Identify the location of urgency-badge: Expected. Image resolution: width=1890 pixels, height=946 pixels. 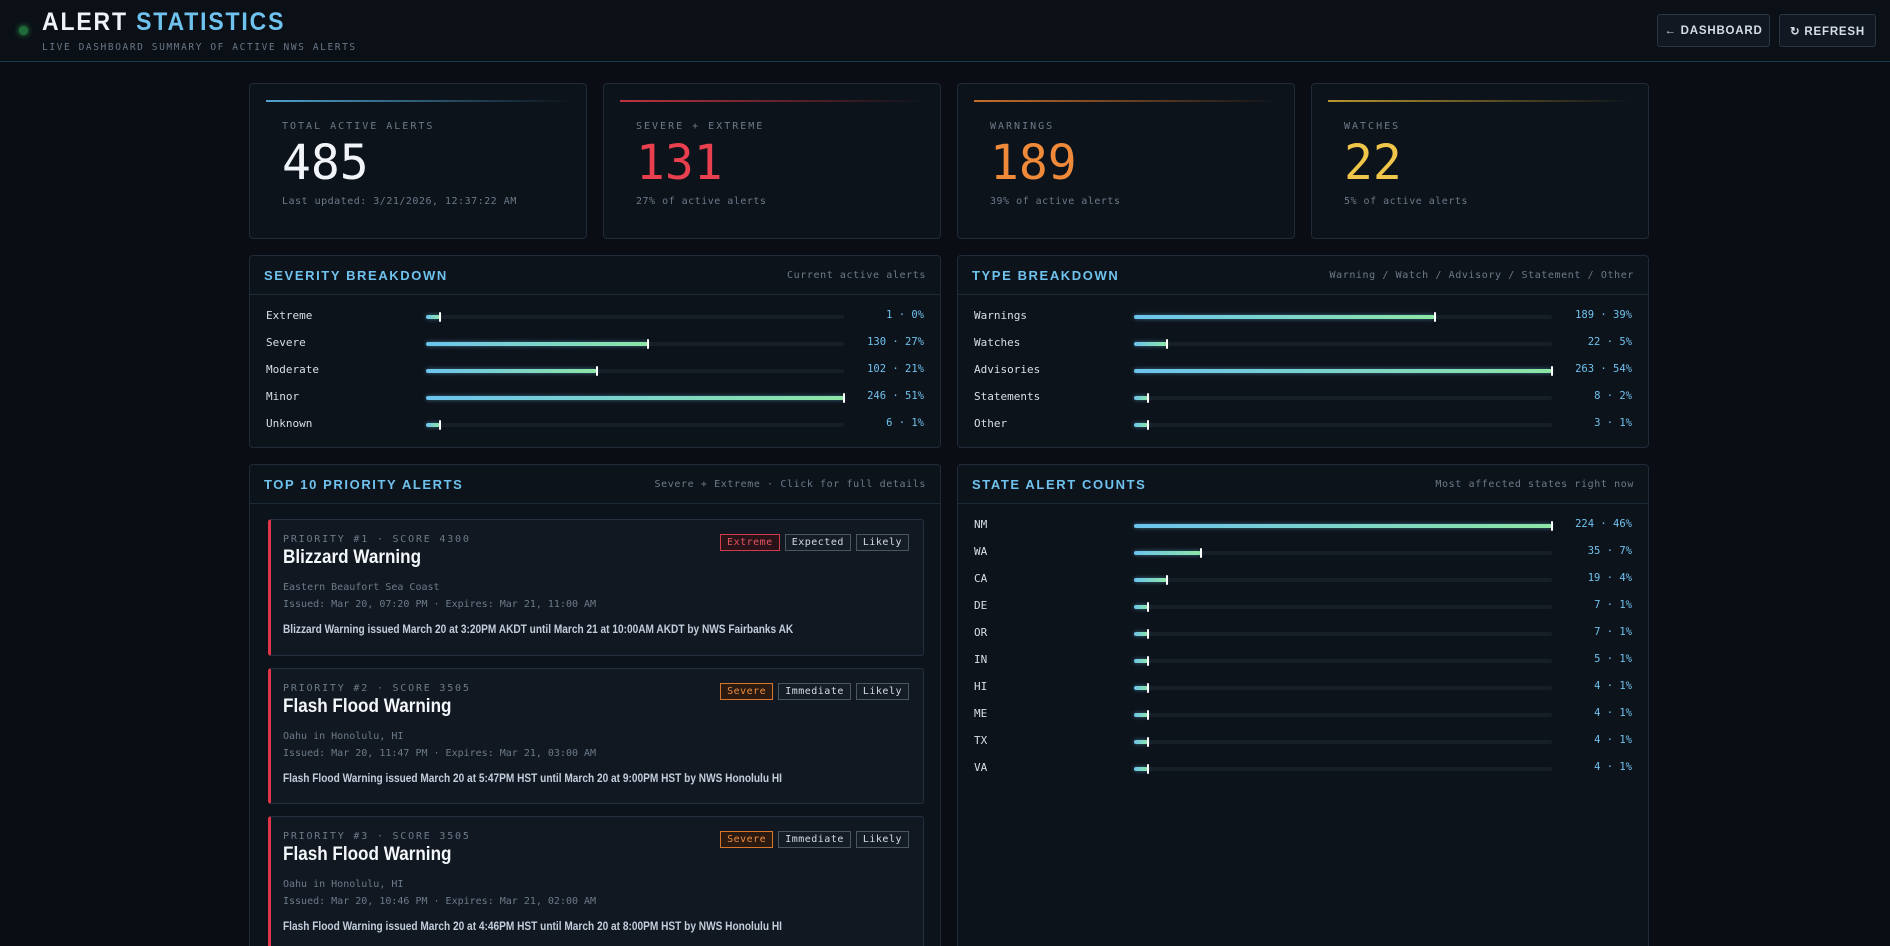
(817, 542).